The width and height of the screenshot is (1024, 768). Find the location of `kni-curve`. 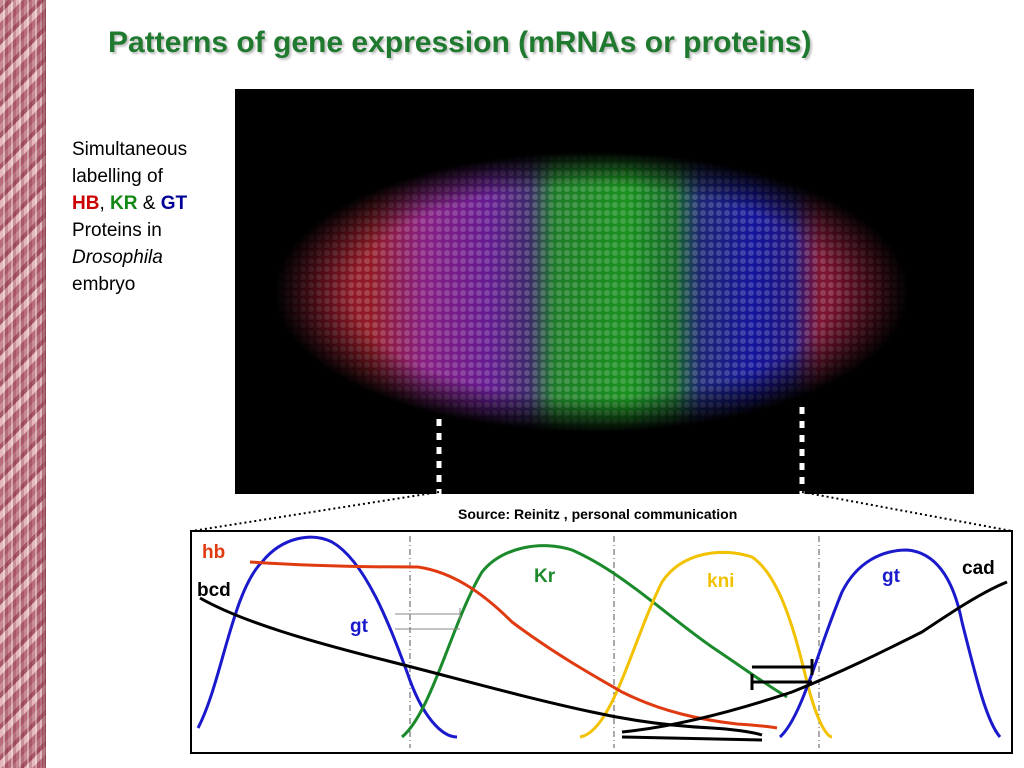

kni-curve is located at coordinates (706, 644).